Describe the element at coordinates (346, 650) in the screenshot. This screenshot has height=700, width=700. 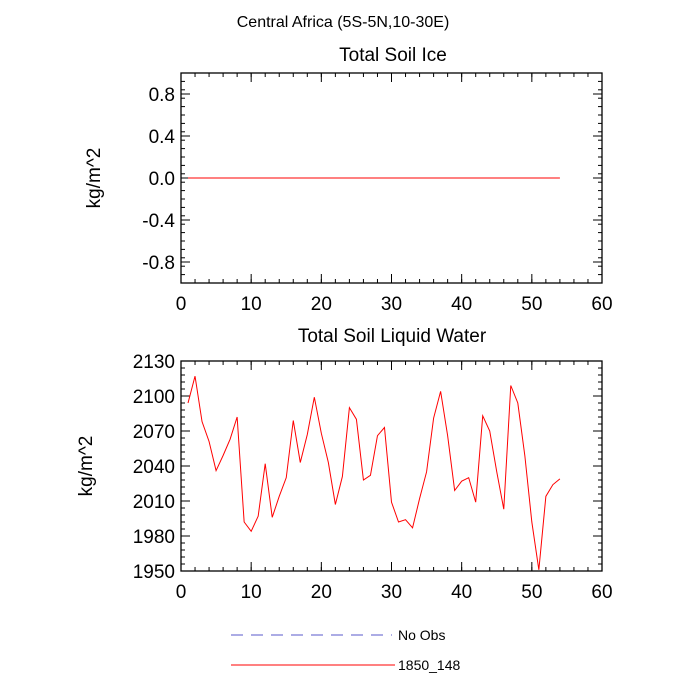
I see `legend: No Obs 1850_148` at that location.